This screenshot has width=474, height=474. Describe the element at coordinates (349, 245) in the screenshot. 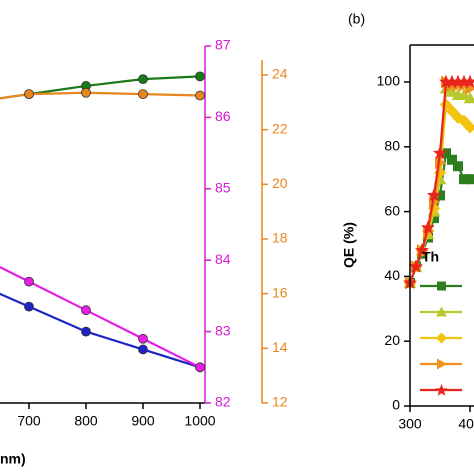

I see `y-axis-label: QE (%)` at that location.